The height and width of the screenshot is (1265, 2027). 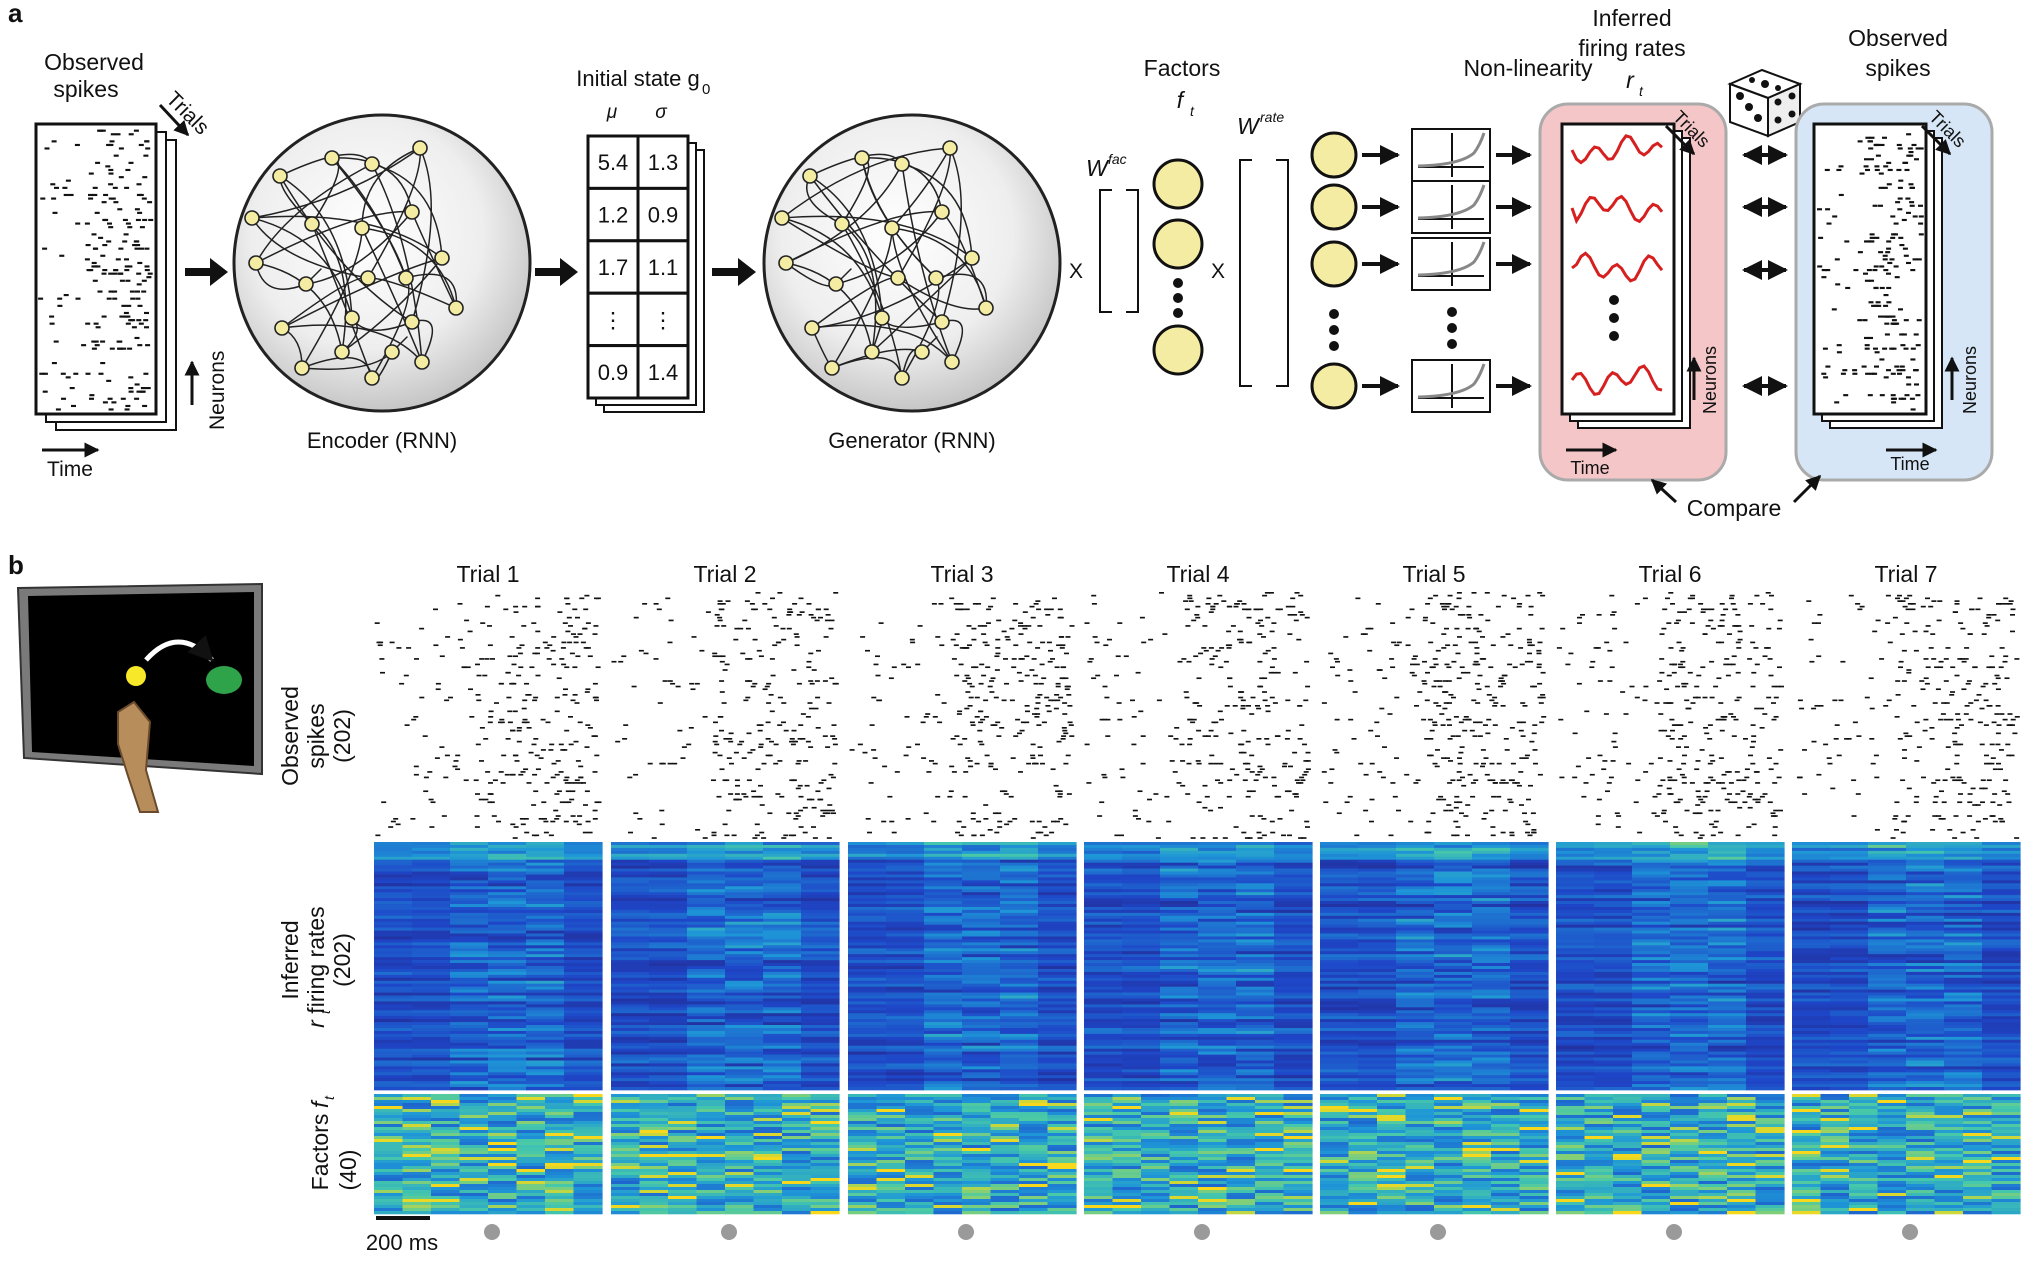 I want to click on inferred-symbol: r, so click(x=1630, y=80).